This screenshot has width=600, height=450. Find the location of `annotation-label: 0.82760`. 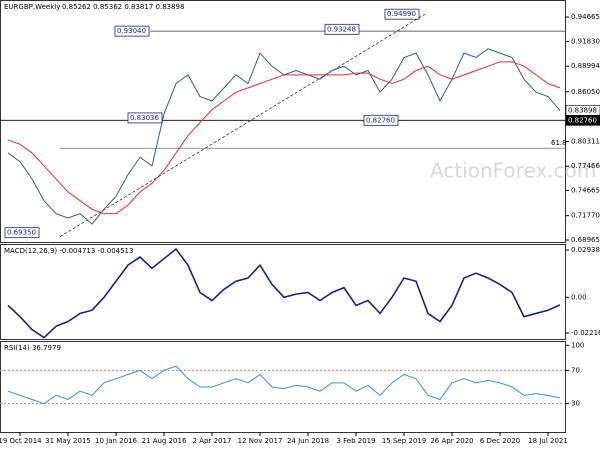

annotation-label: 0.82760 is located at coordinates (380, 120).